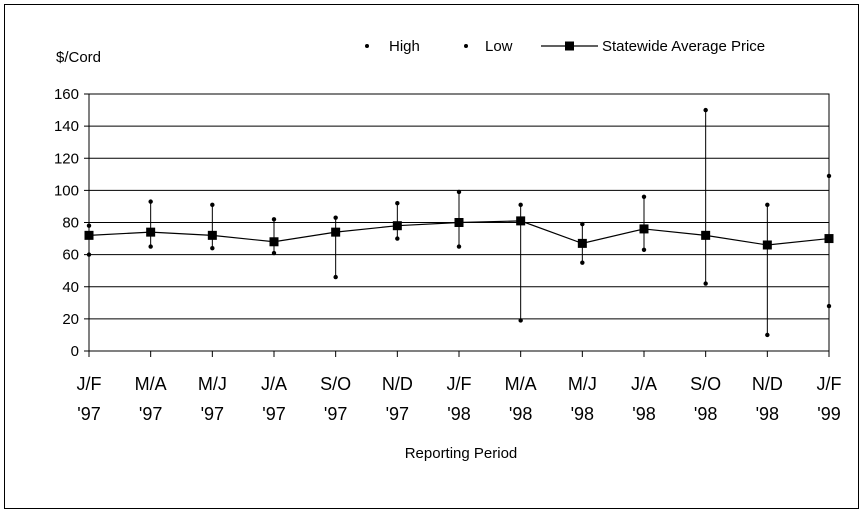 This screenshot has width=865, height=513. What do you see at coordinates (404, 46) in the screenshot?
I see `legend-high-label: High` at bounding box center [404, 46].